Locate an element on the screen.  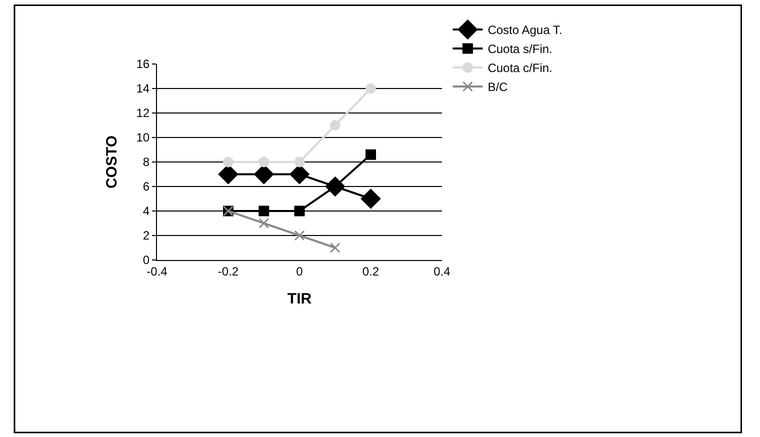
y-tick-label: 8 is located at coordinates (146, 162).